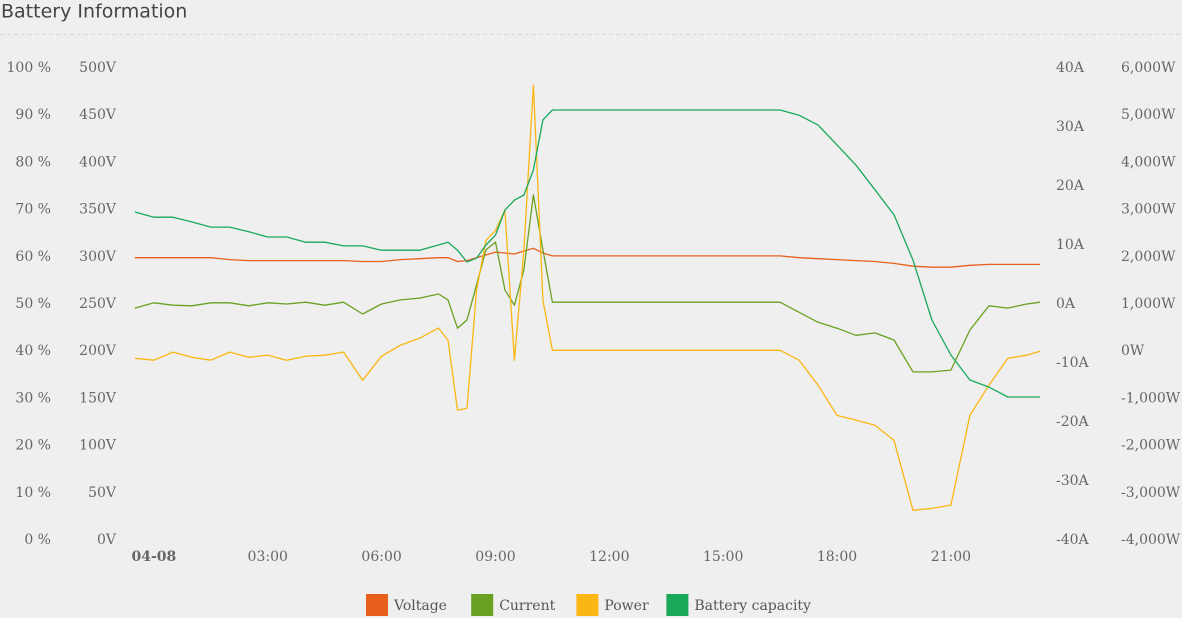 This screenshot has width=1182, height=618. Describe the element at coordinates (98, 210) in the screenshot. I see `y-tick-label: 350V` at that location.